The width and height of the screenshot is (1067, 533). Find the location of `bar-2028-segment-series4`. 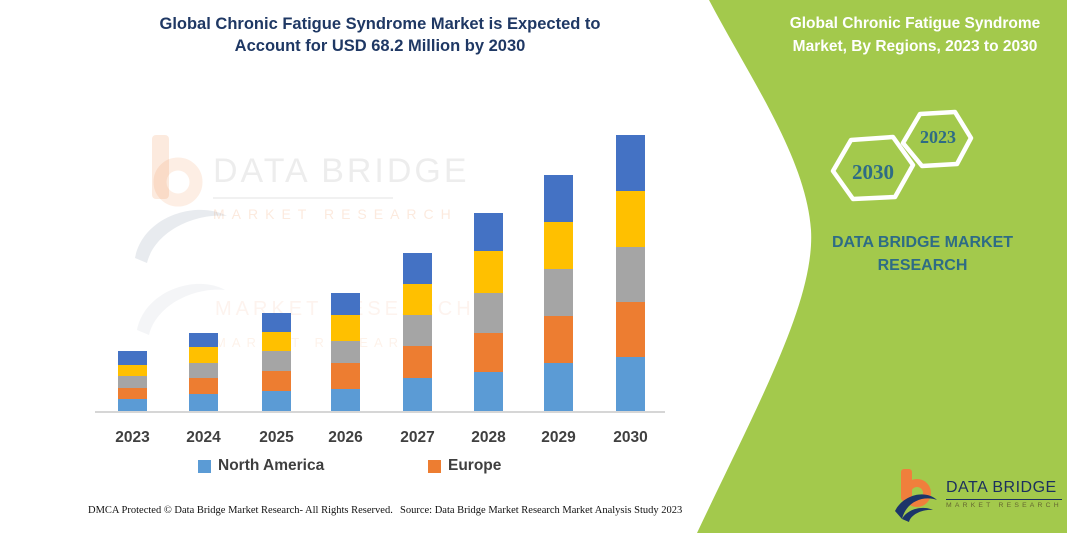

bar-2028-segment-series4 is located at coordinates (488, 272).